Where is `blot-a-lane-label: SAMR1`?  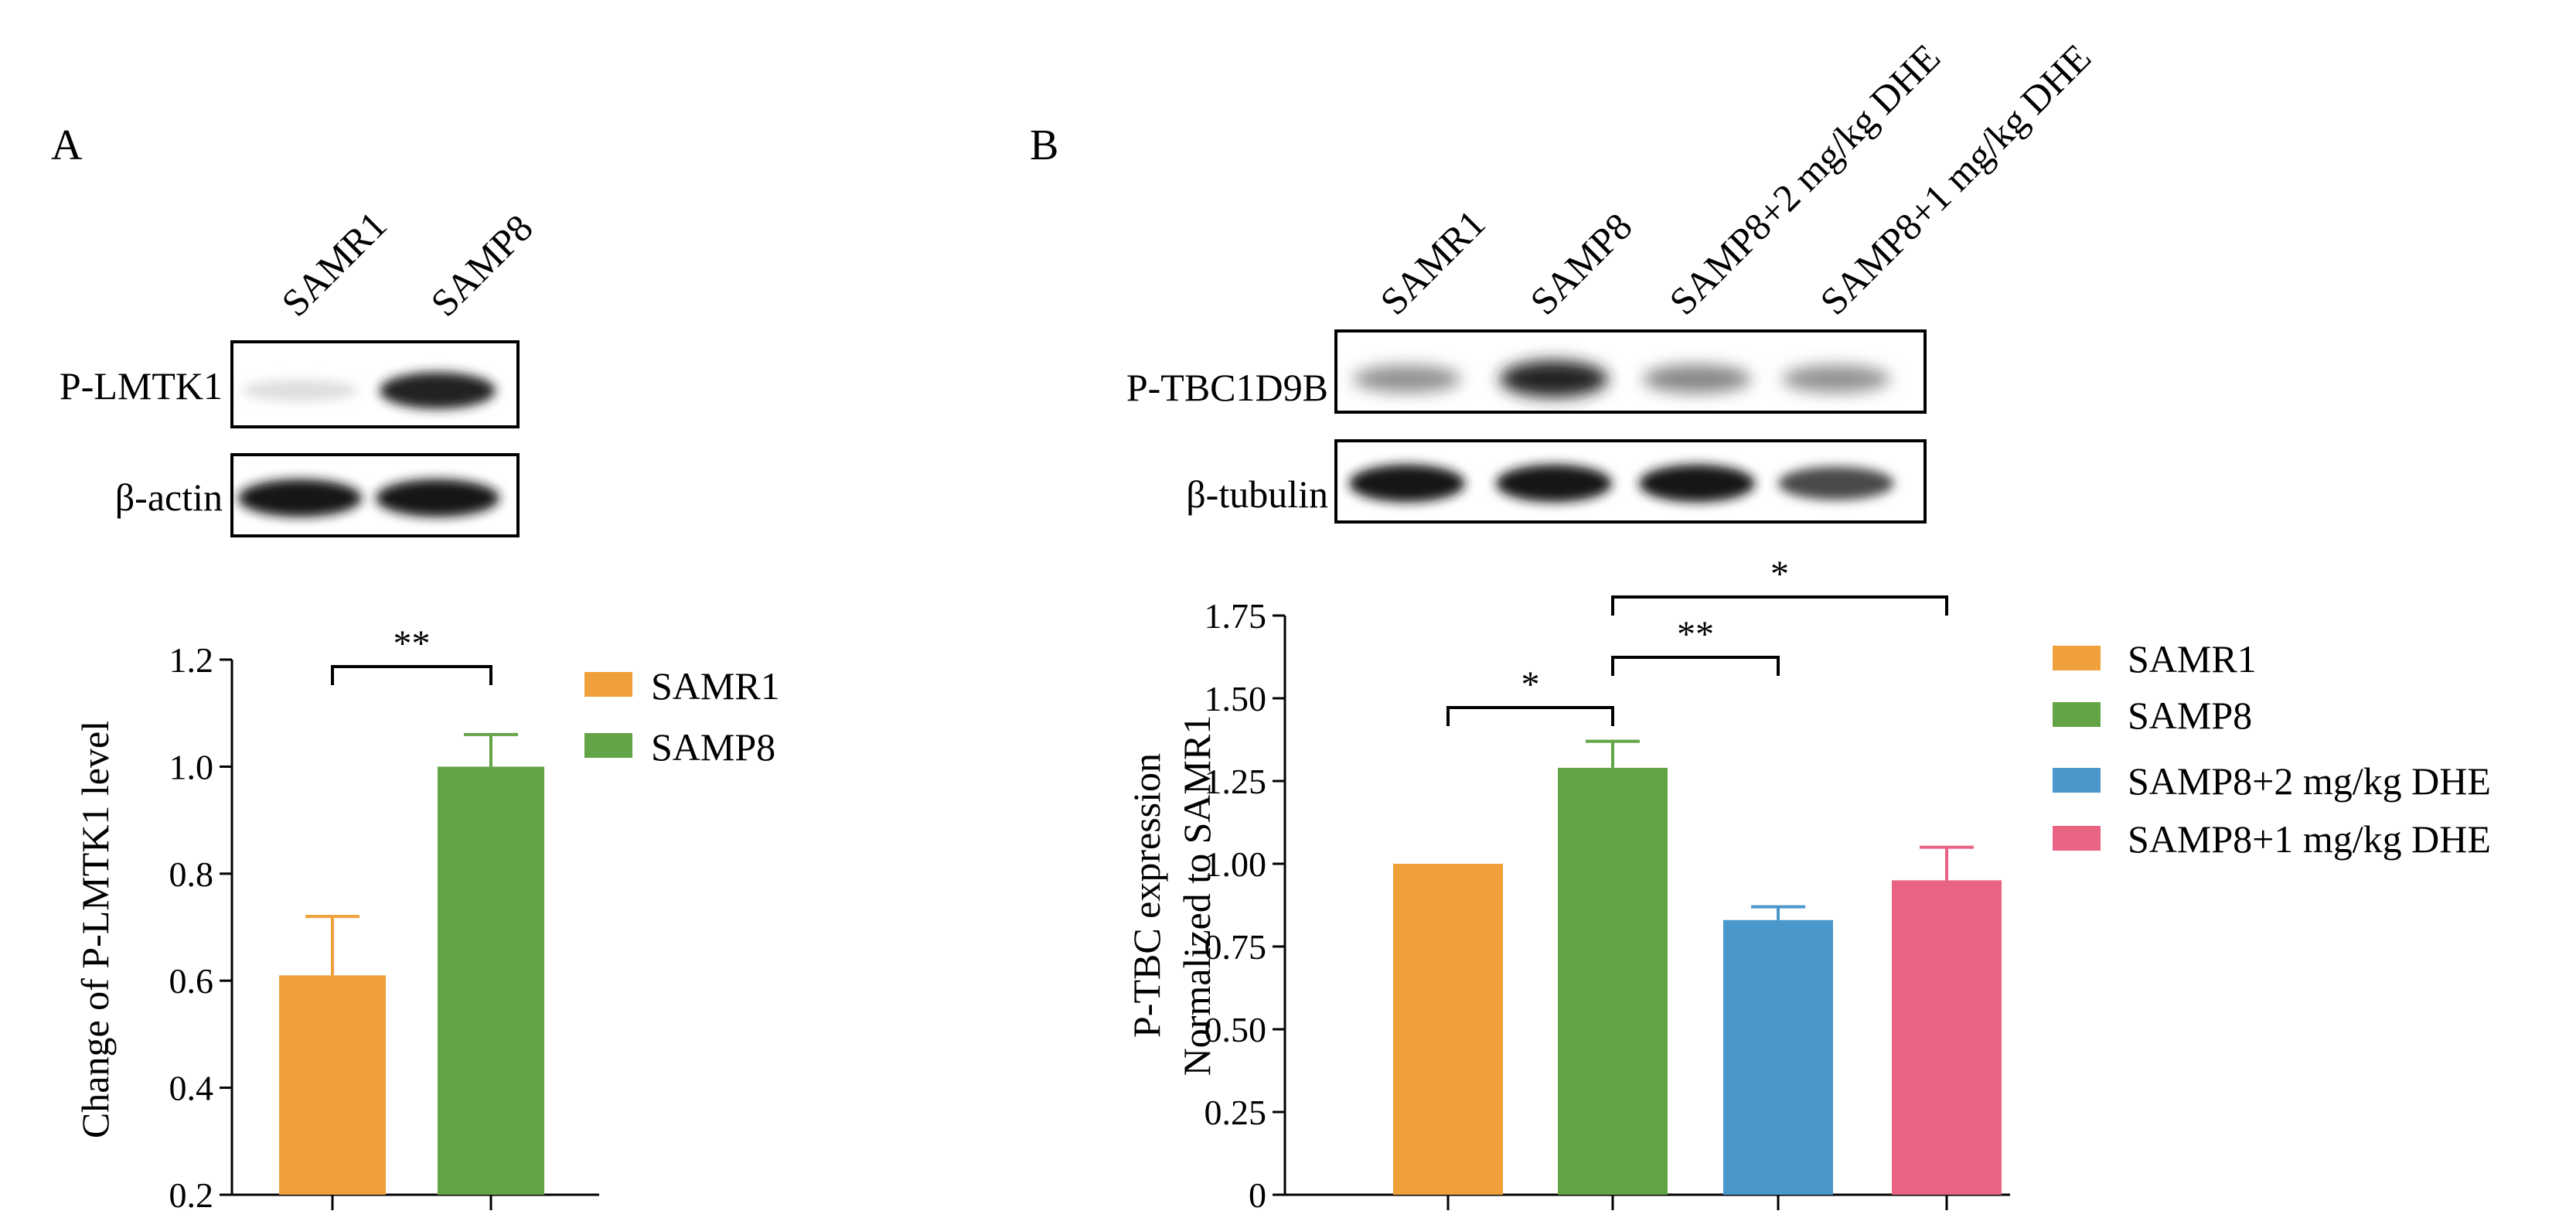
blot-a-lane-label: SAMR1 is located at coordinates (333, 263).